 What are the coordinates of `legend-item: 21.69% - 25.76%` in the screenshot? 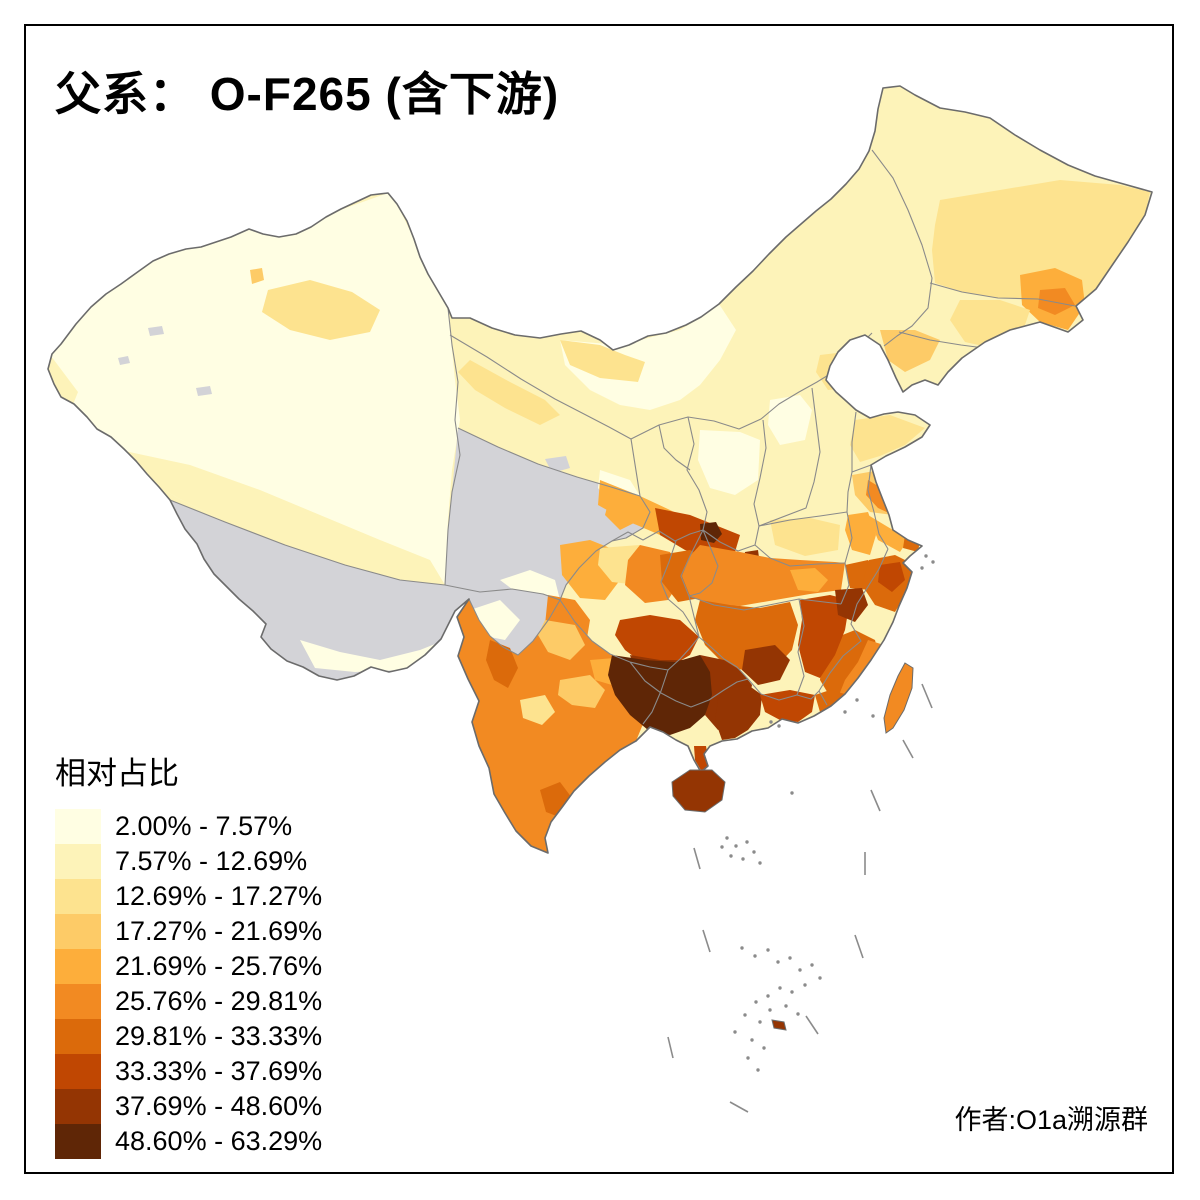 It's located at (188, 966).